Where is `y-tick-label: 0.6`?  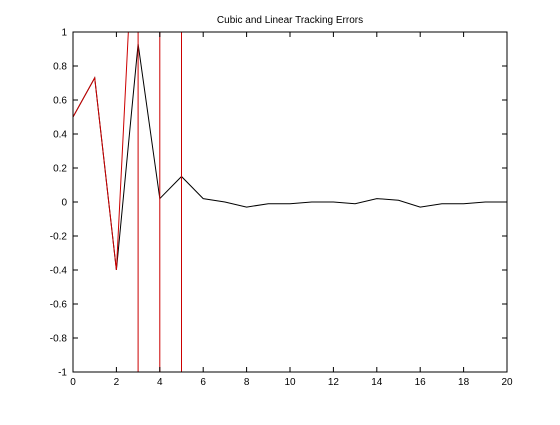 y-tick-label: 0.6 is located at coordinates (60, 101).